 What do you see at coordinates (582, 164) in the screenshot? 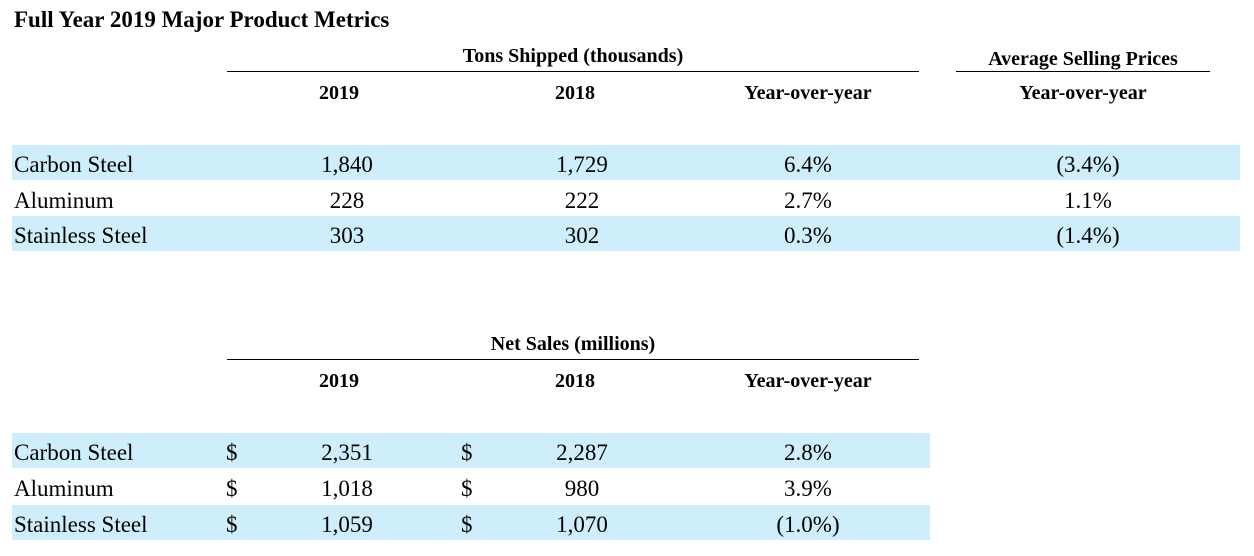
I see `tons-2018-value: 1,729` at bounding box center [582, 164].